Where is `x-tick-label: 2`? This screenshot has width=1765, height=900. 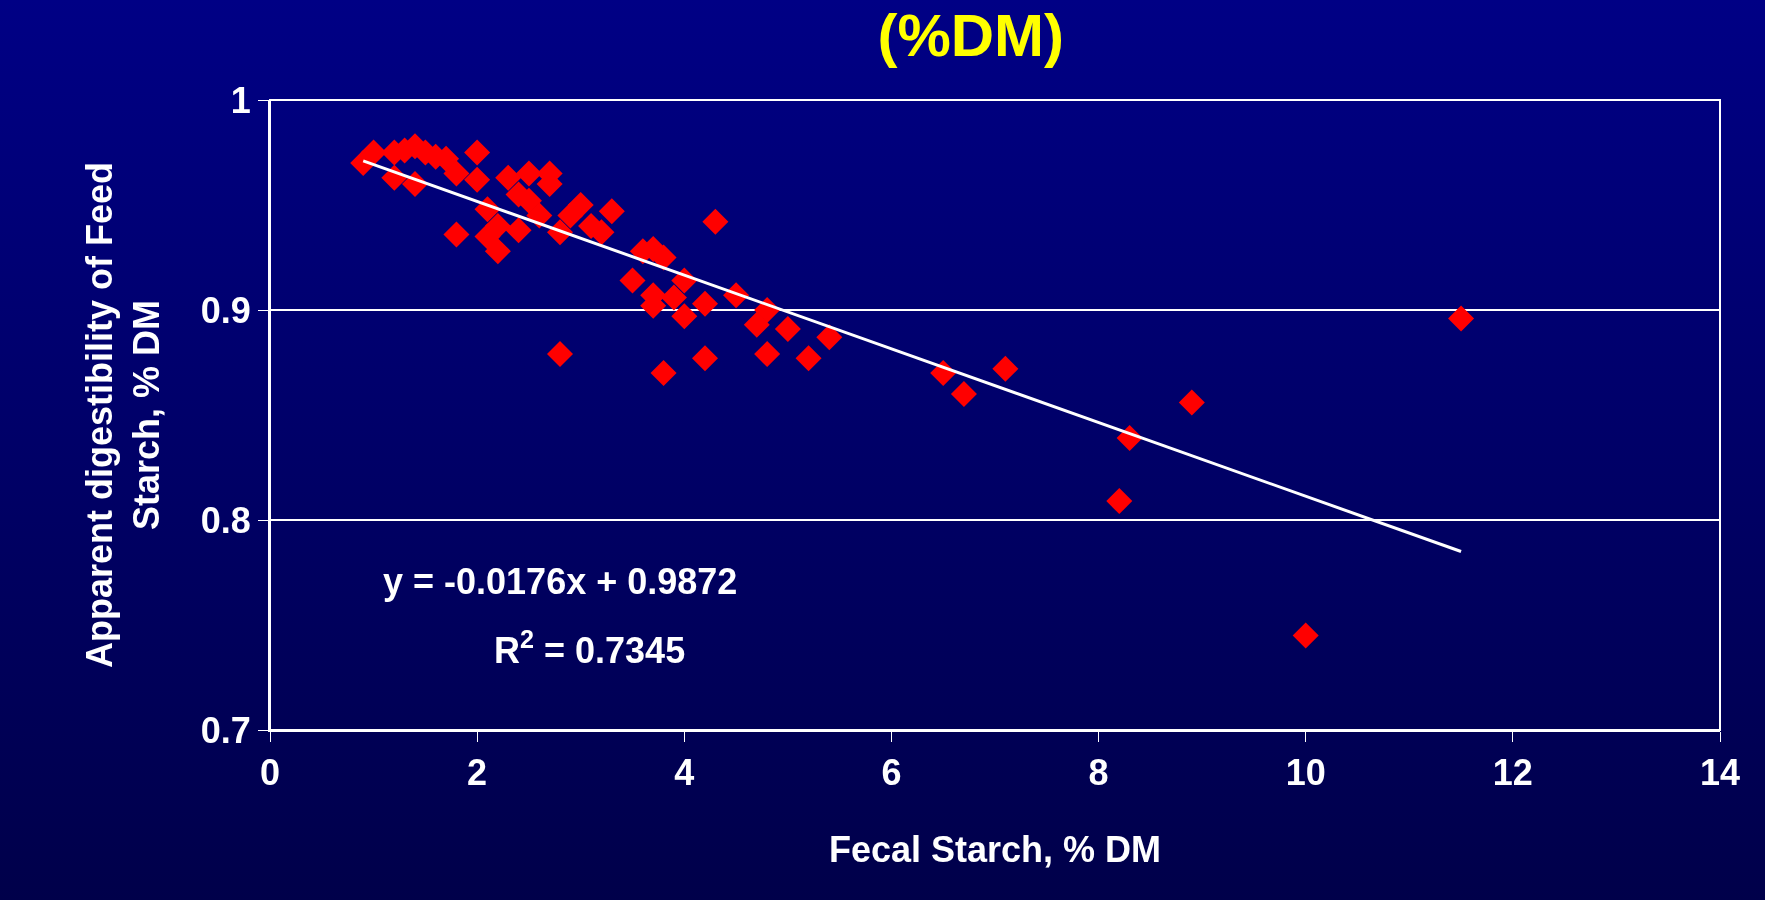 x-tick-label: 2 is located at coordinates (477, 773).